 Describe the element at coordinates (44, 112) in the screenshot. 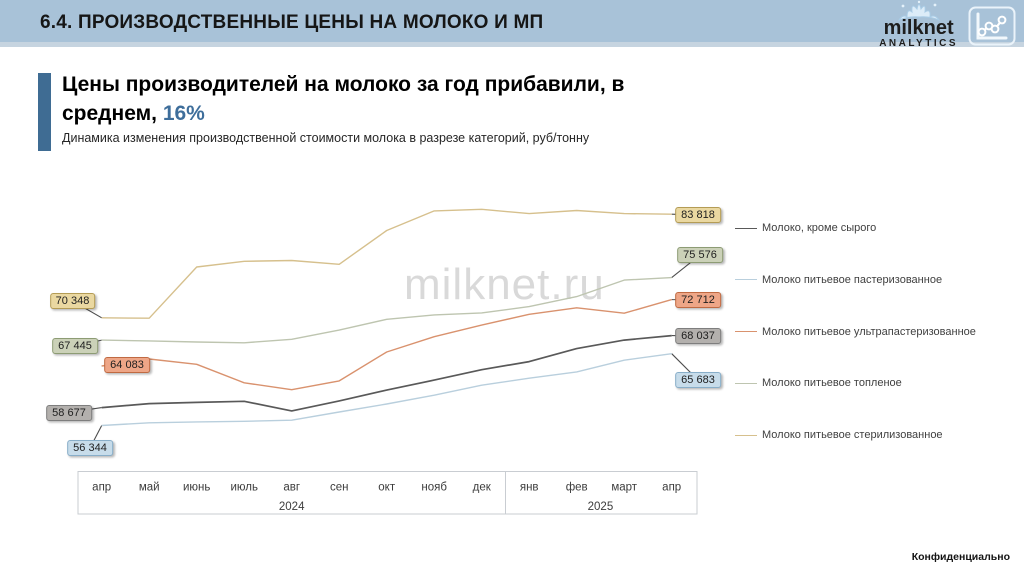

I see `accent-bar` at that location.